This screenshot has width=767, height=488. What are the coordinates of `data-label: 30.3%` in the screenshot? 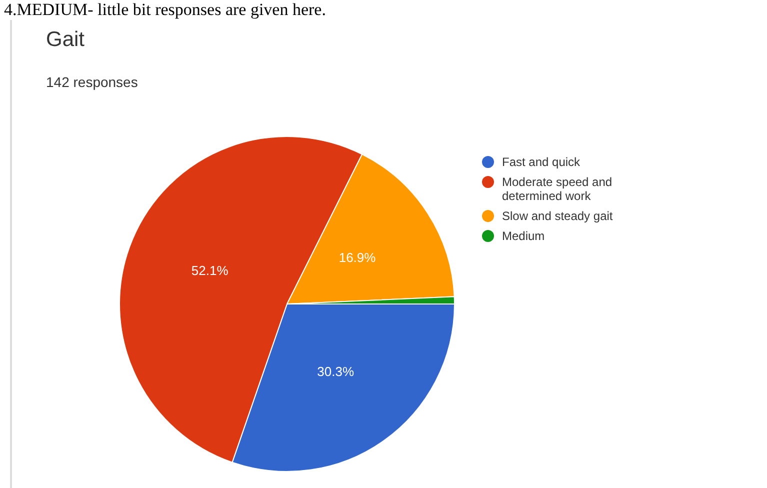 It's located at (335, 371).